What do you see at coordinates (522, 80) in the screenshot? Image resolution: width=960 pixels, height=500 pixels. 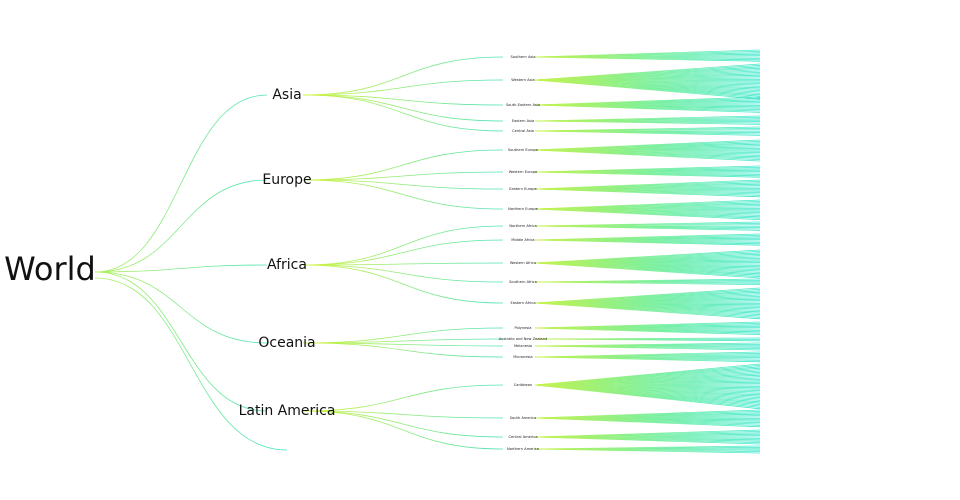 I see `region-label: Western Asia` at bounding box center [522, 80].